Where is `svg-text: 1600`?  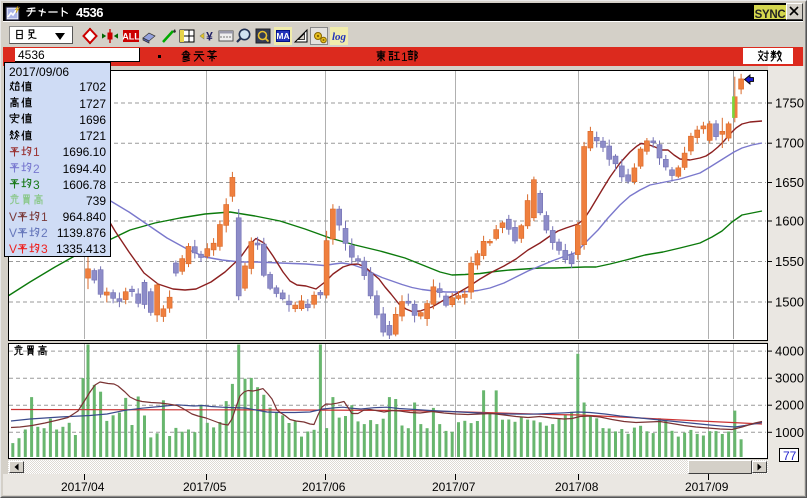 svg-text: 1600 is located at coordinates (789, 221).